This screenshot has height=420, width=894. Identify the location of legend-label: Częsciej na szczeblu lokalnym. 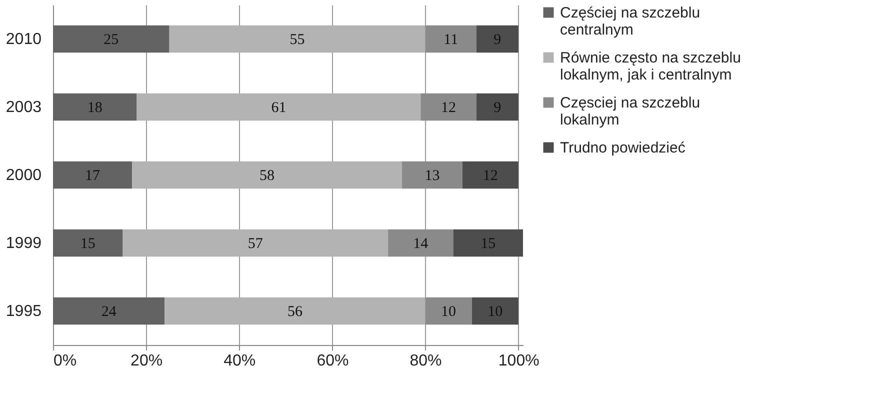
(630, 111).